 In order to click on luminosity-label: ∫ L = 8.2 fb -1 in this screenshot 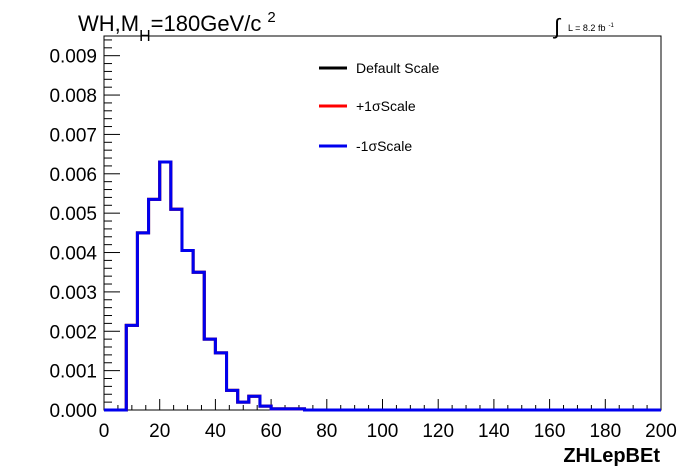, I will do `click(583, 26)`.